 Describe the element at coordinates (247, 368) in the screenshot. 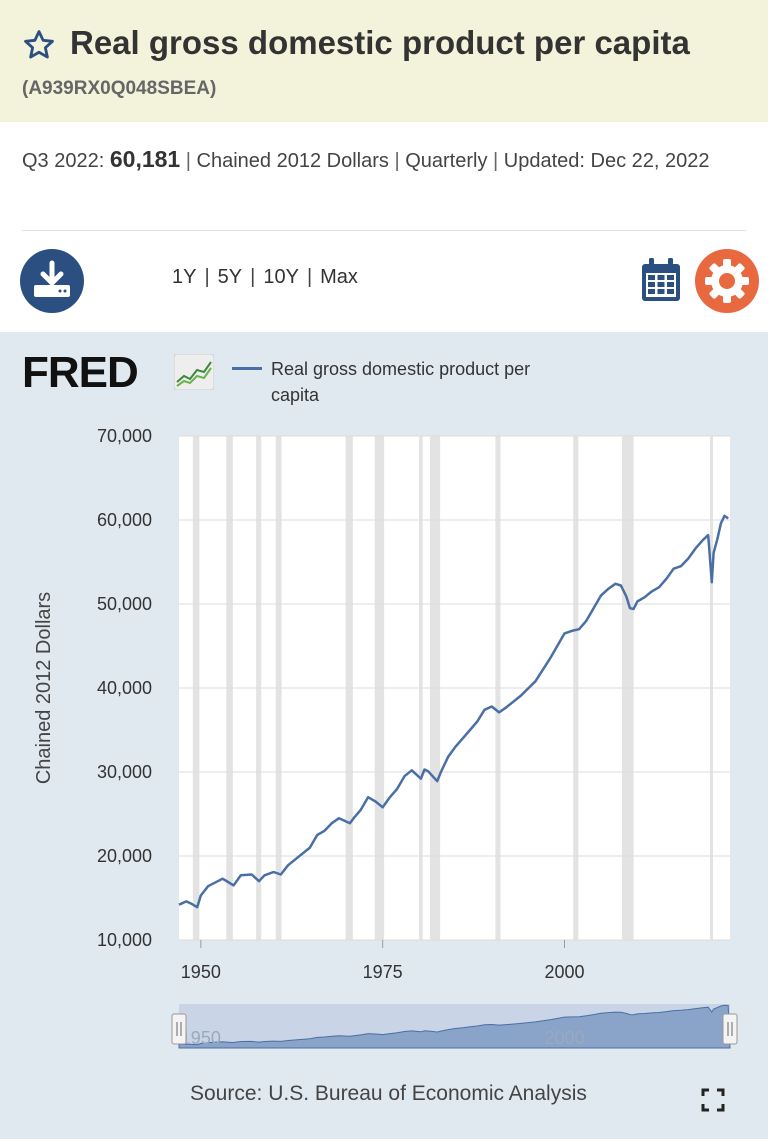

I see `legend-swatch` at that location.